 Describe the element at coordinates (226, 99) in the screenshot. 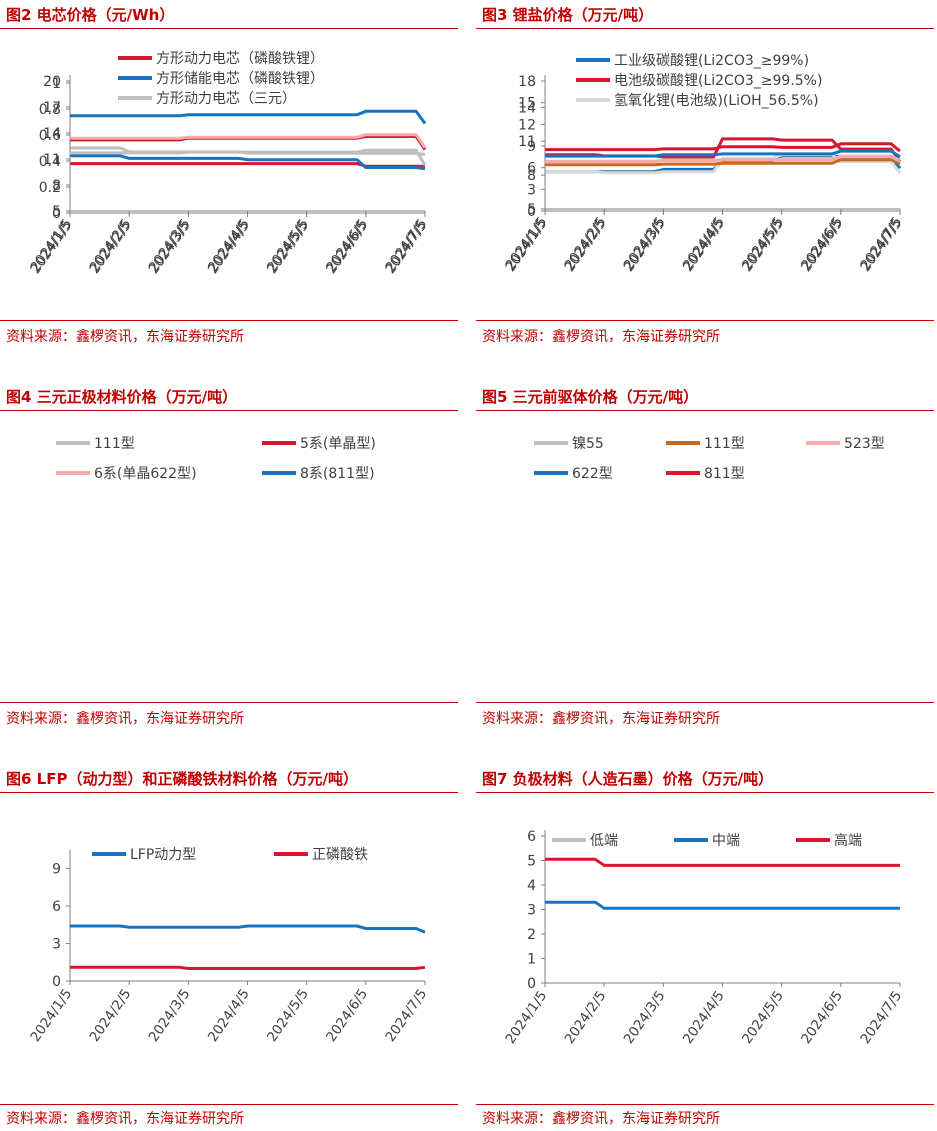

I see `legend-label-3: 方形动力电芯（三元）` at that location.